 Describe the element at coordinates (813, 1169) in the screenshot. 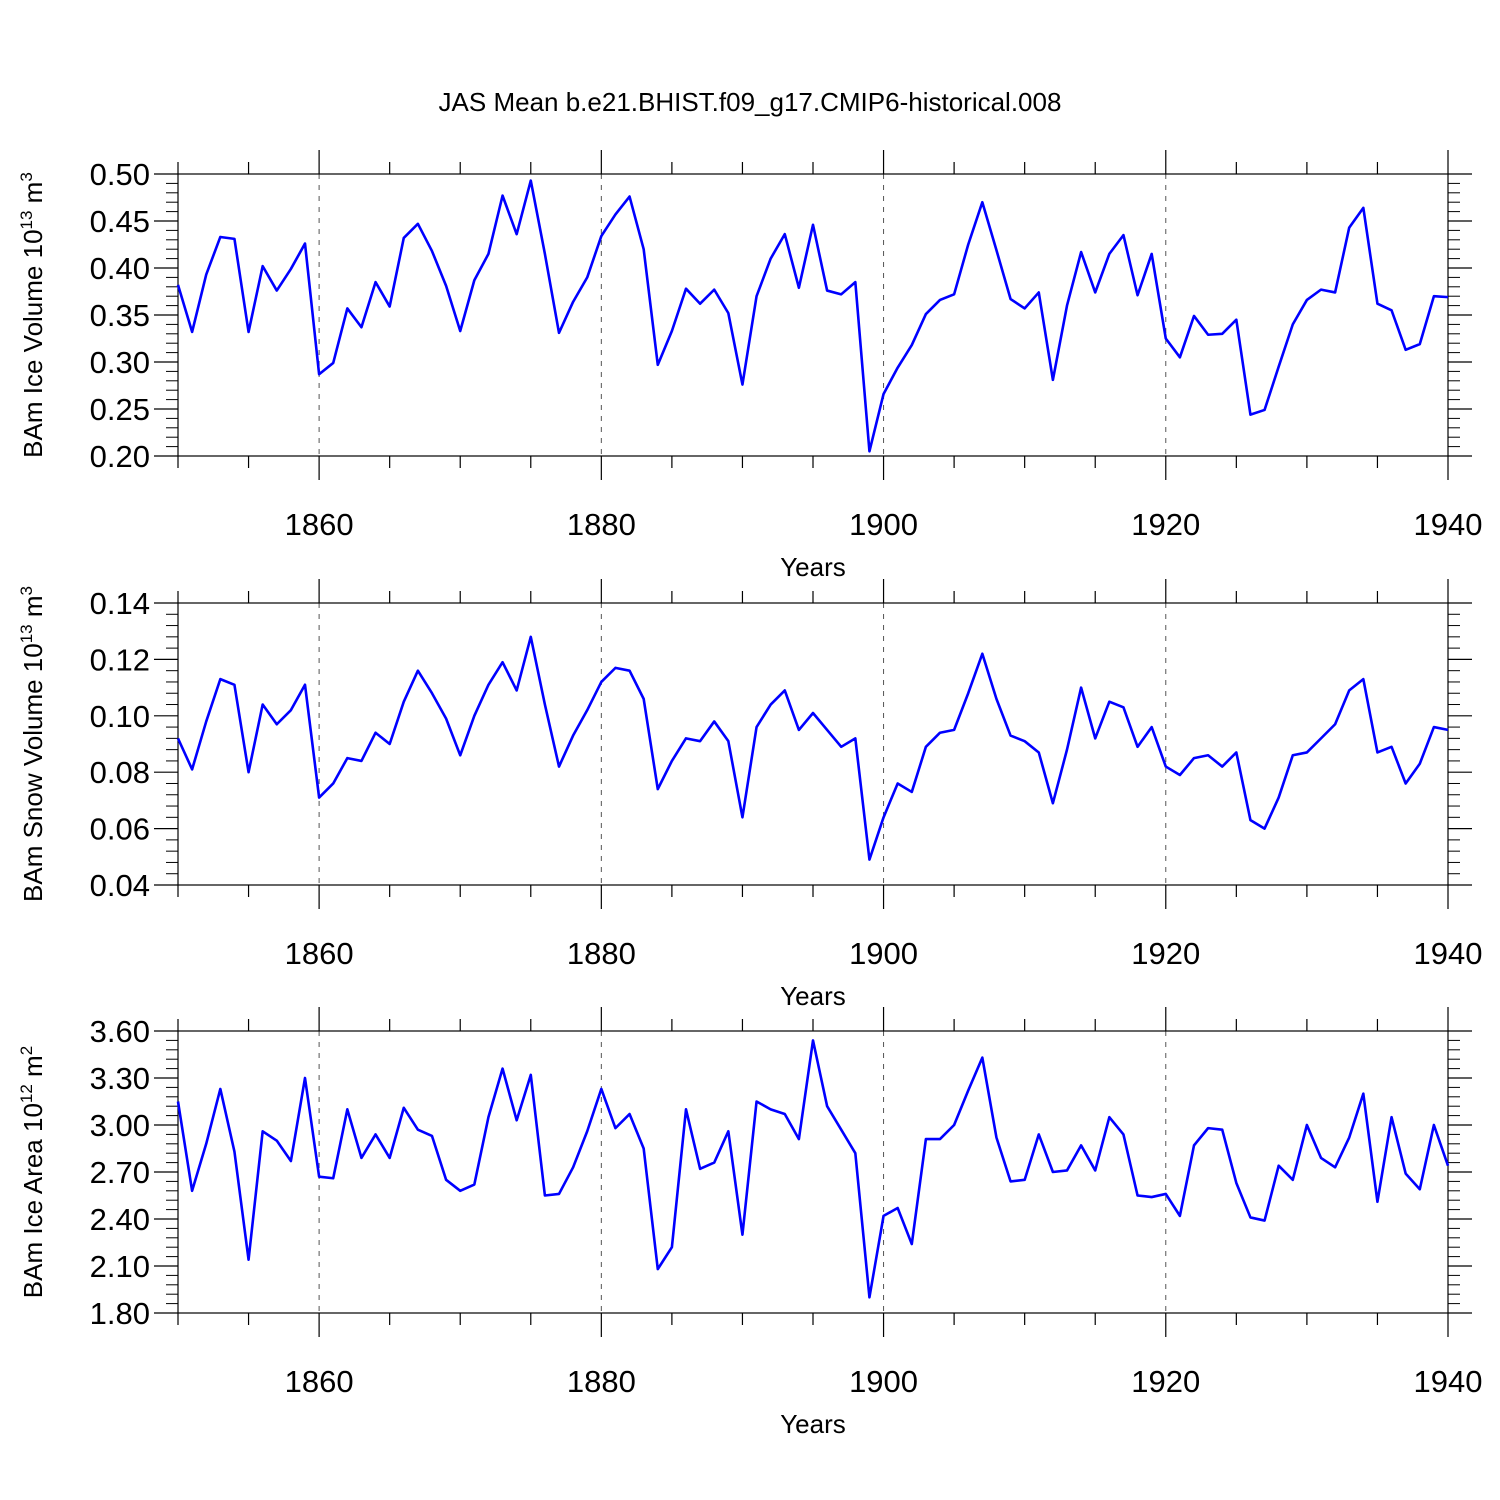

I see `series-line-ice-area` at that location.